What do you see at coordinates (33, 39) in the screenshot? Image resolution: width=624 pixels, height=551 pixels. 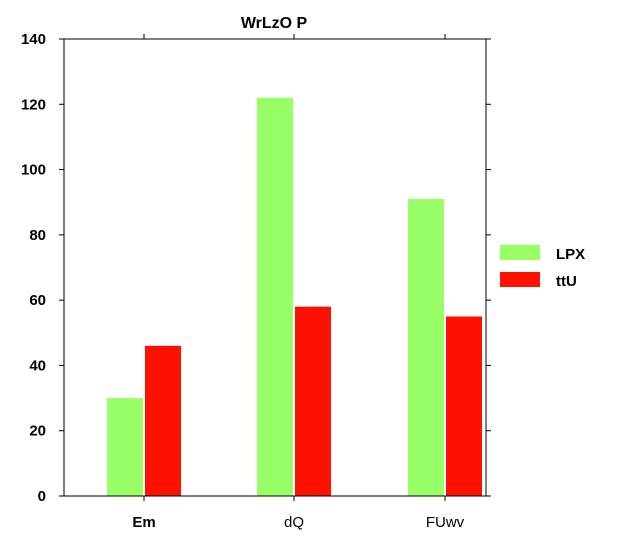 I see `ytick-label: 140` at bounding box center [33, 39].